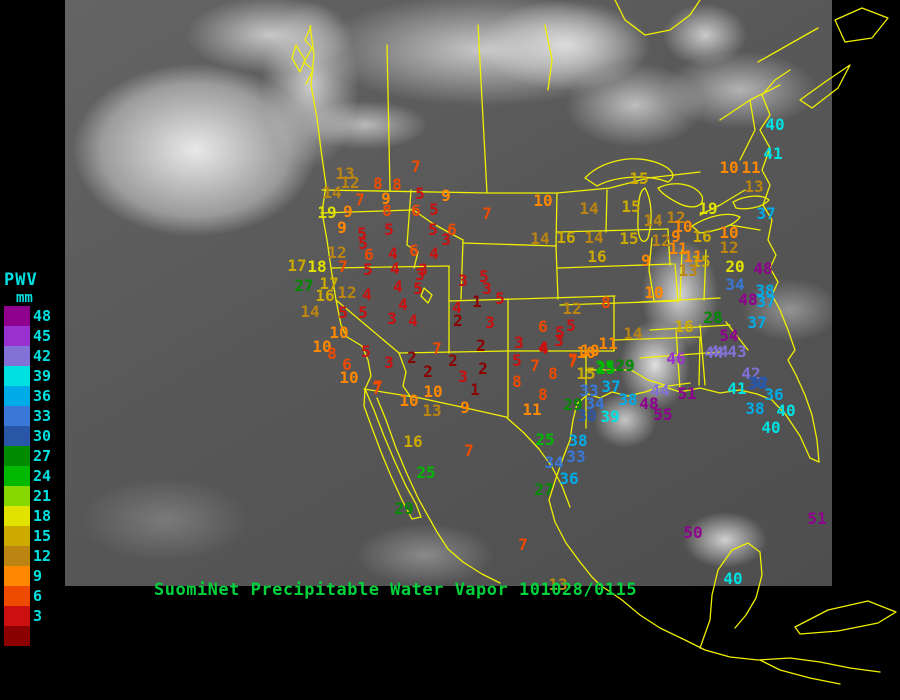 This screenshot has width=900, height=700. I want to click on legend-bin-label: 12, so click(42, 556).